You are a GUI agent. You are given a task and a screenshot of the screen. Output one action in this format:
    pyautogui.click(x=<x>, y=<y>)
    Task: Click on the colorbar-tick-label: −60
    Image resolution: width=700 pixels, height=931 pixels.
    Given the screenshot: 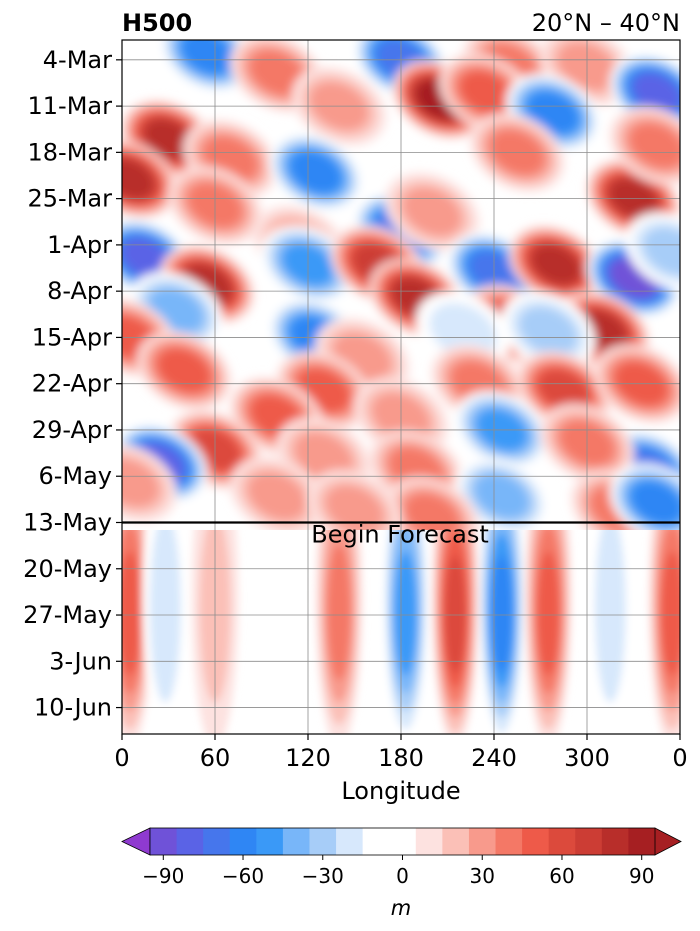 What is the action you would take?
    pyautogui.click(x=243, y=876)
    